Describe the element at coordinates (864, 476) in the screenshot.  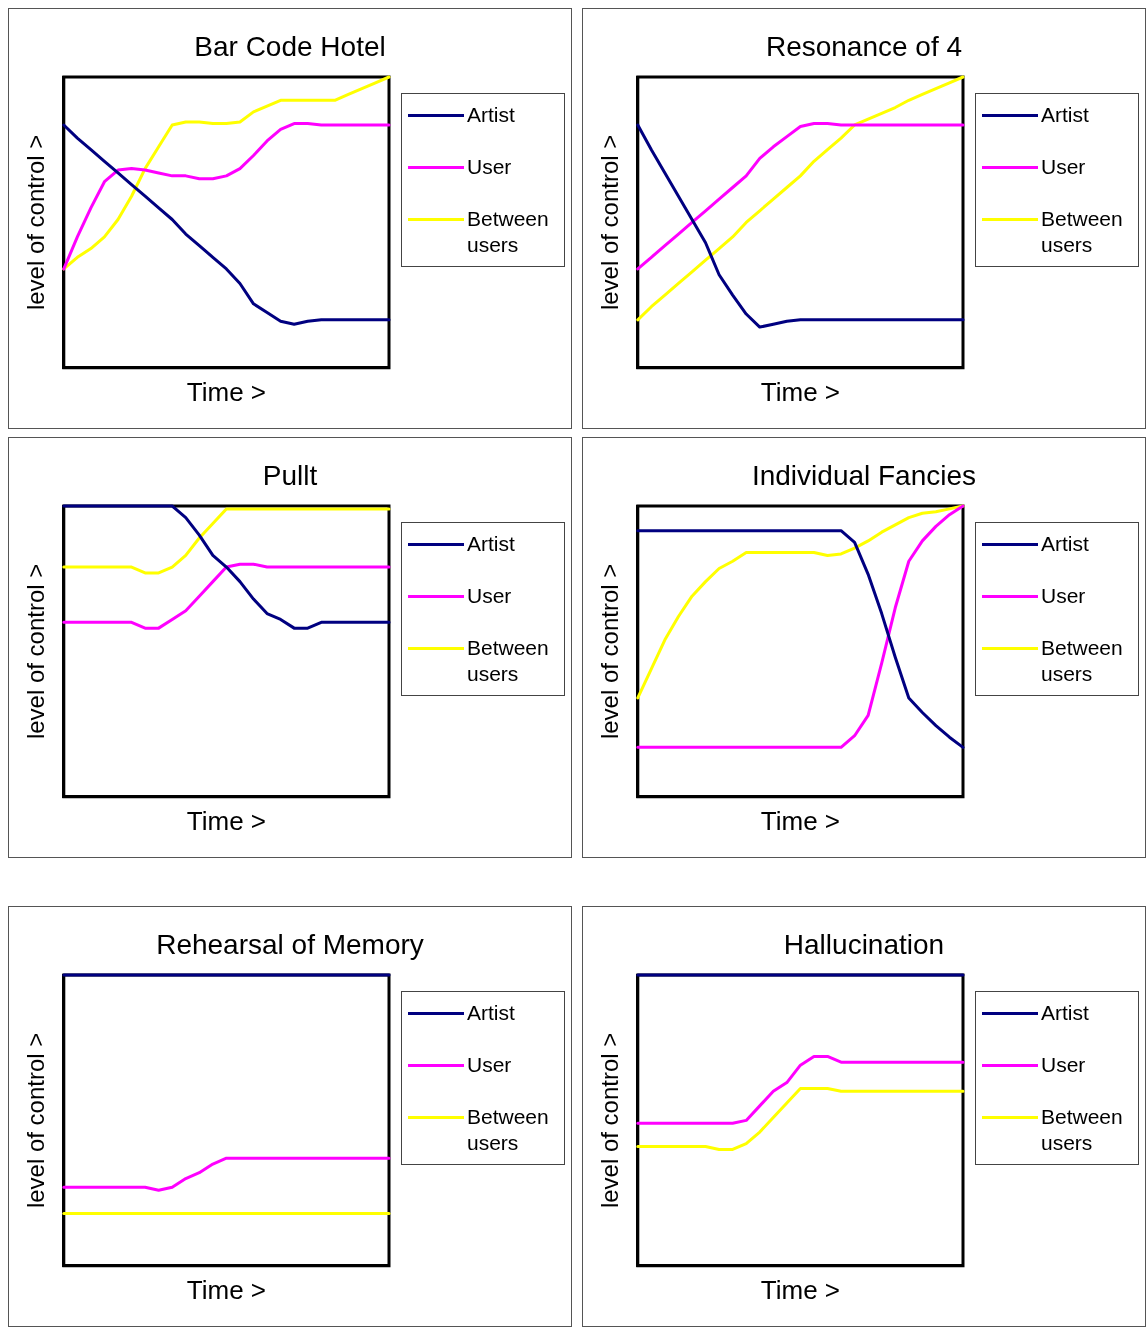
I see `chart-title: Individual Fancies` at that location.